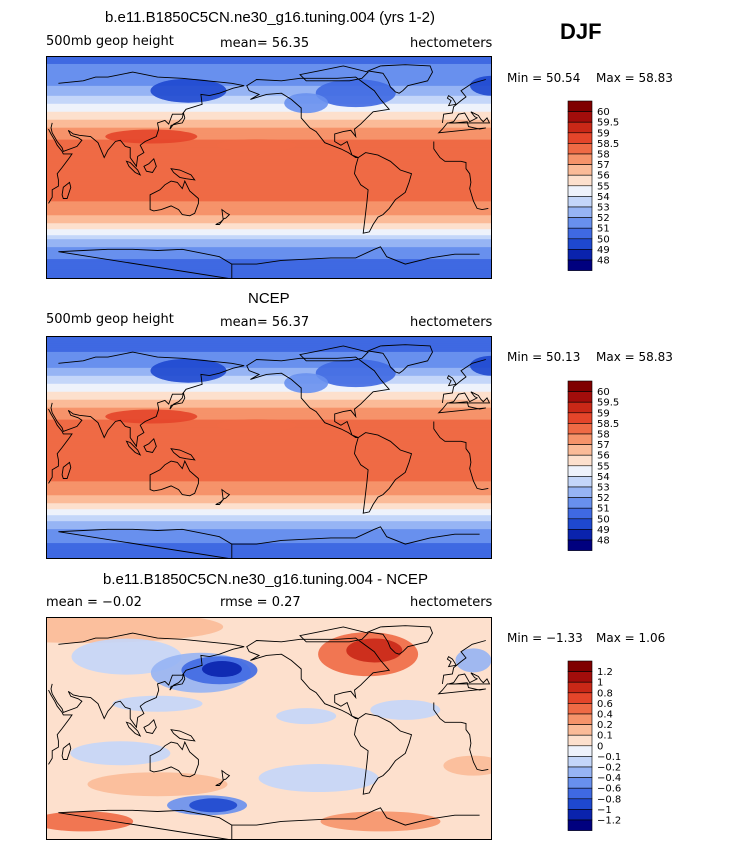  I want to click on coastline-antarctica, so click(269, 542).